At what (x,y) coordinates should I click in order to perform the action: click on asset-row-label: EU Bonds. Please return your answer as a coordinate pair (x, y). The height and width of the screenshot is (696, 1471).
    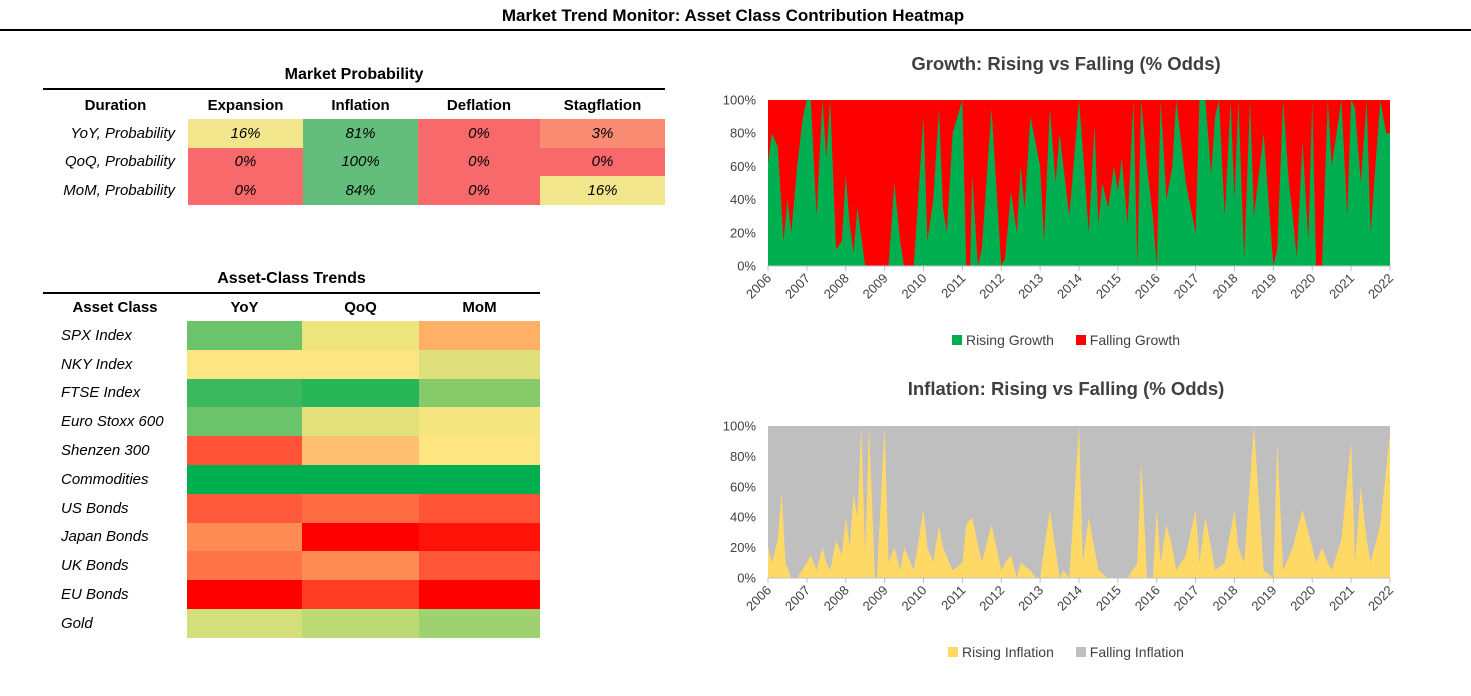
    Looking at the image, I should click on (95, 595).